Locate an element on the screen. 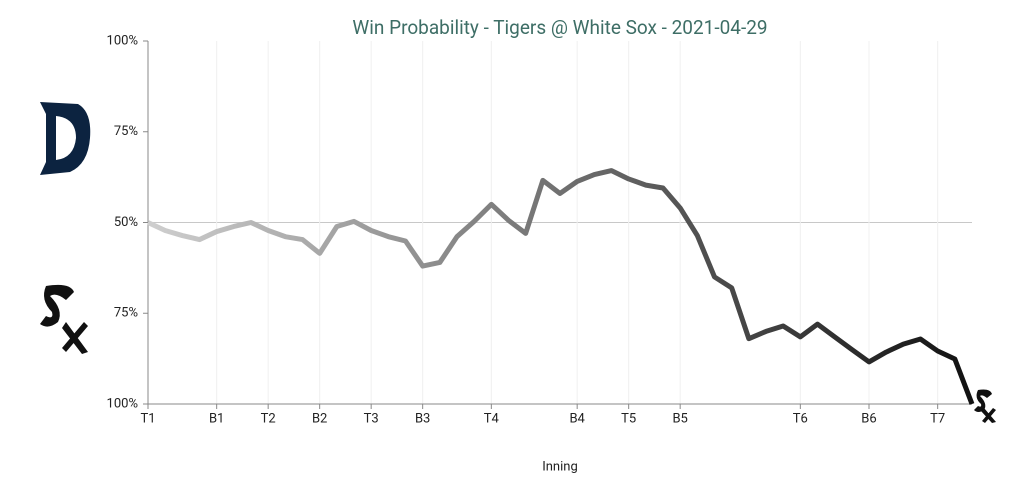 The image size is (1024, 497). x-tick-label: T4 is located at coordinates (492, 418).